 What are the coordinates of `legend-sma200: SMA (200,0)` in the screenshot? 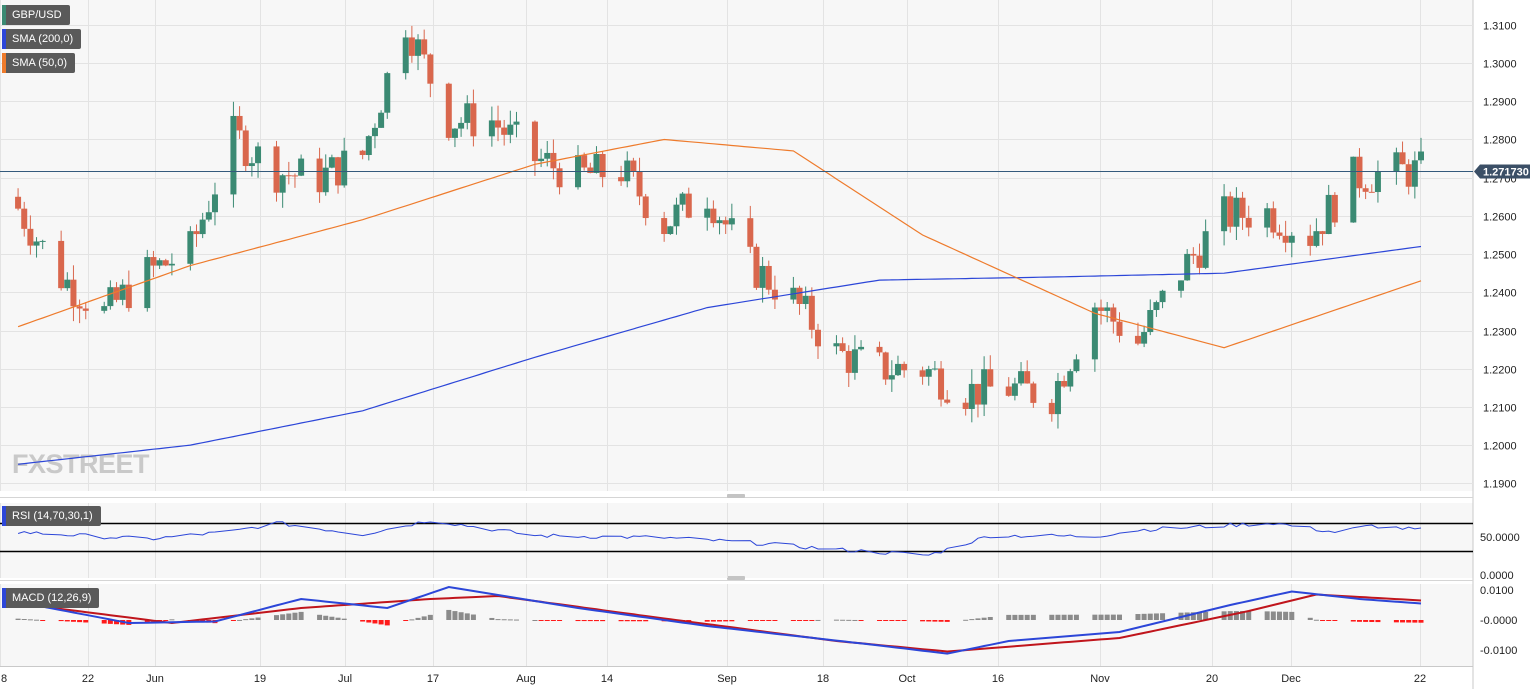 It's located at (42, 39).